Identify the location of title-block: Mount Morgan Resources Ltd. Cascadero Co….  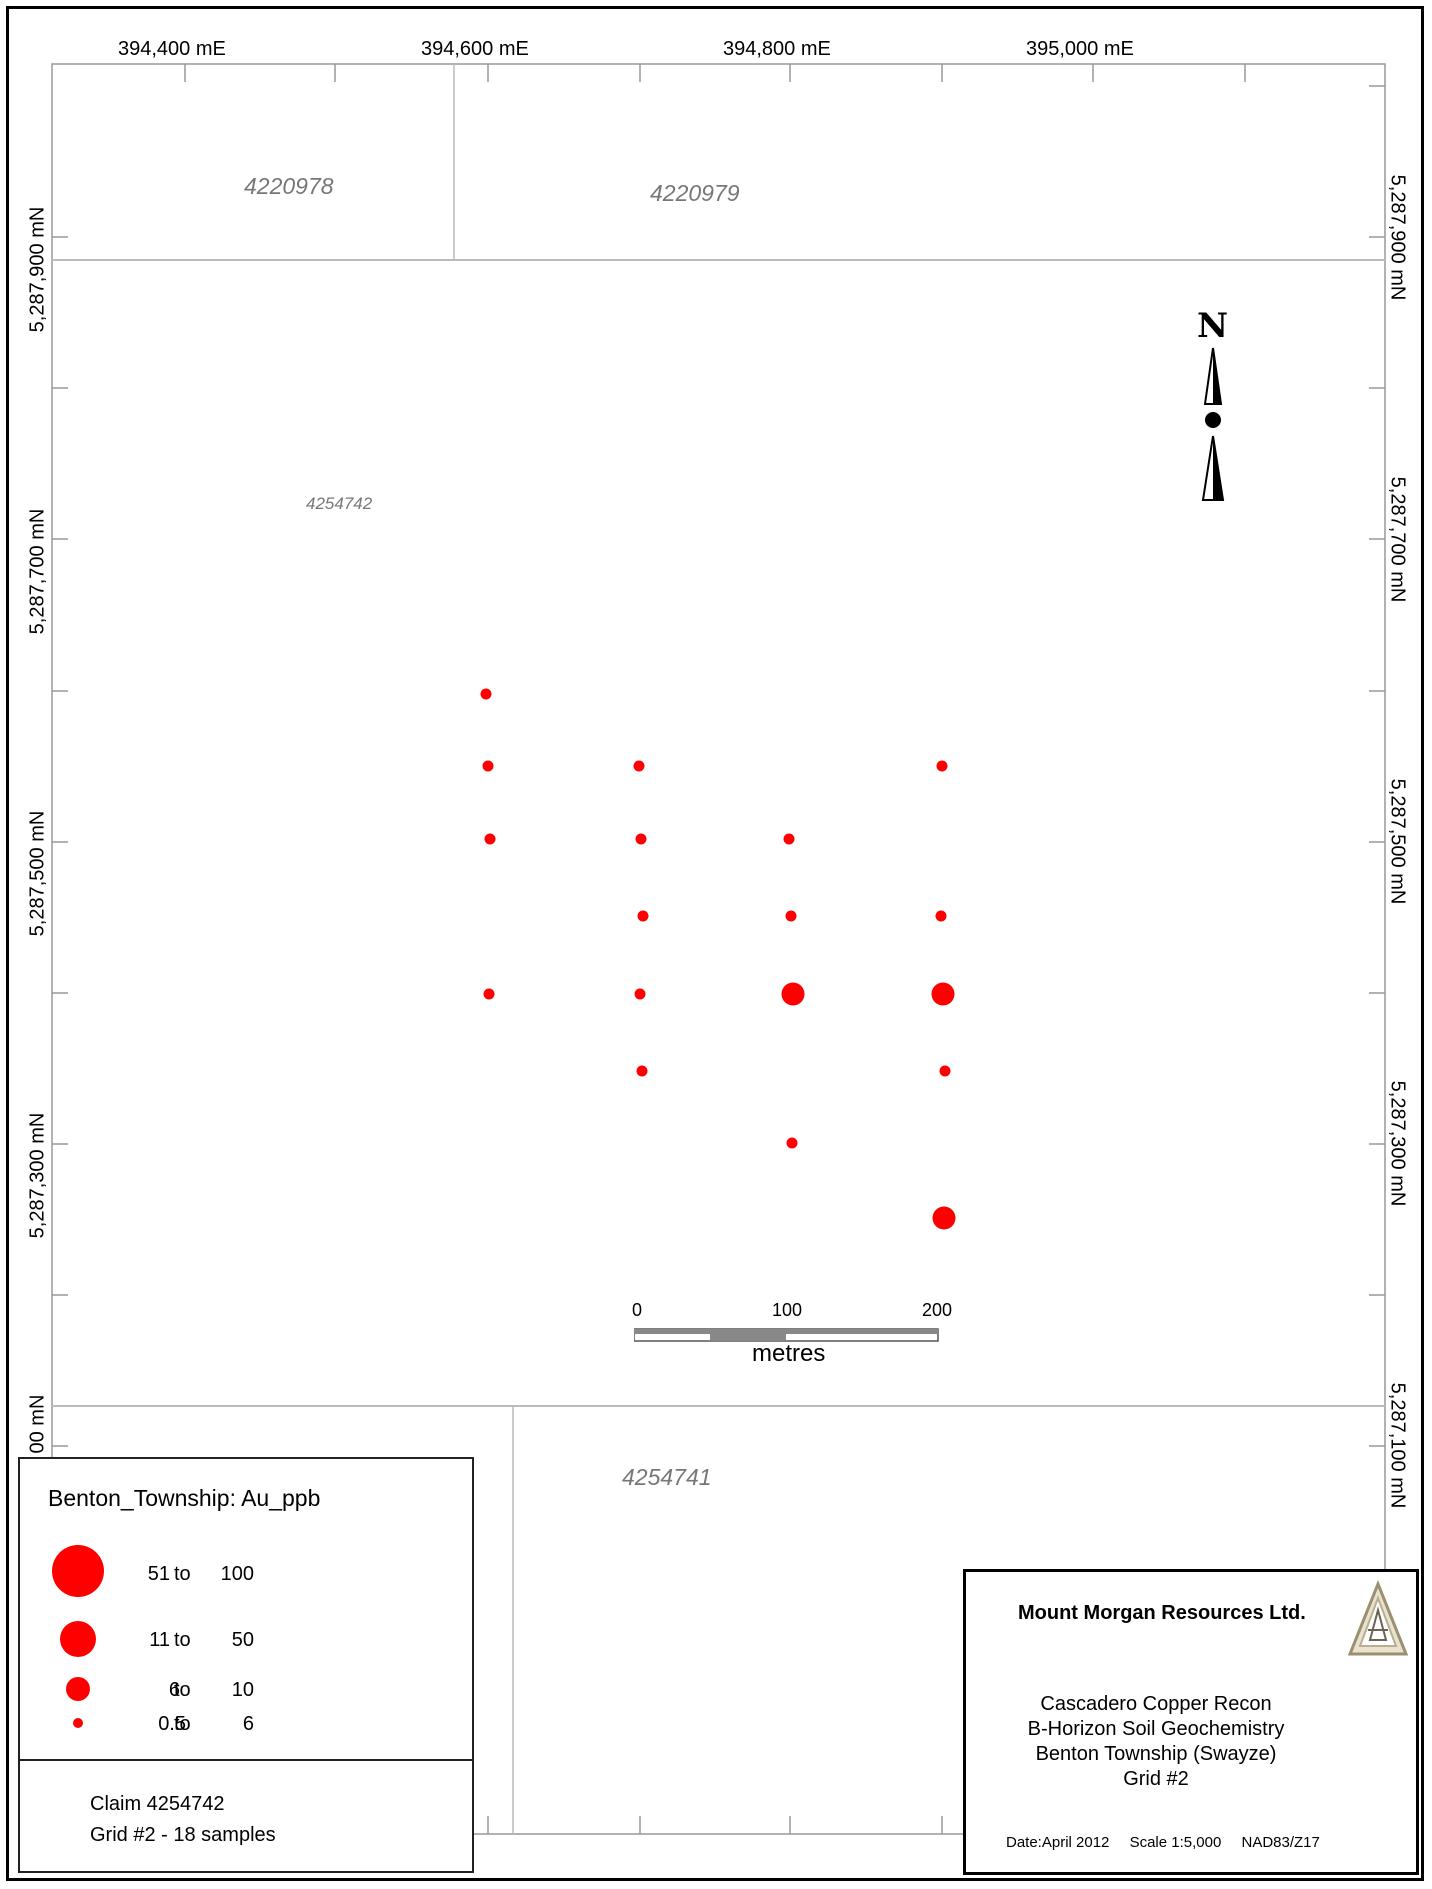
(1191, 1722).